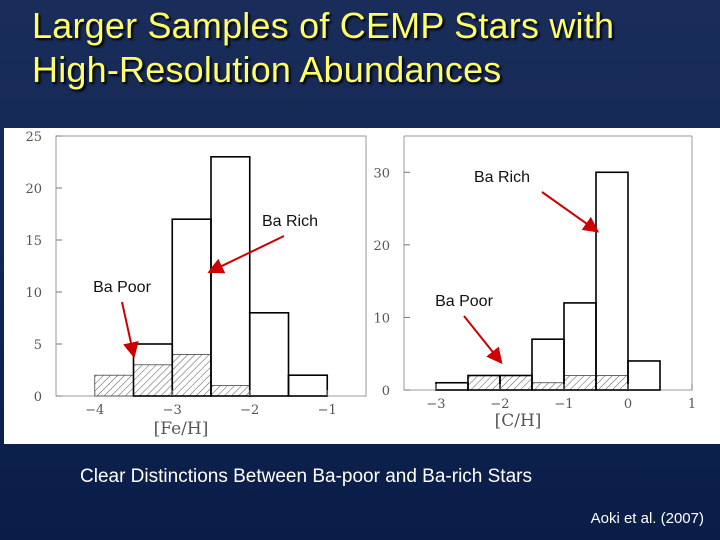  What do you see at coordinates (692, 404) in the screenshot?
I see `x-tick-label: 1` at bounding box center [692, 404].